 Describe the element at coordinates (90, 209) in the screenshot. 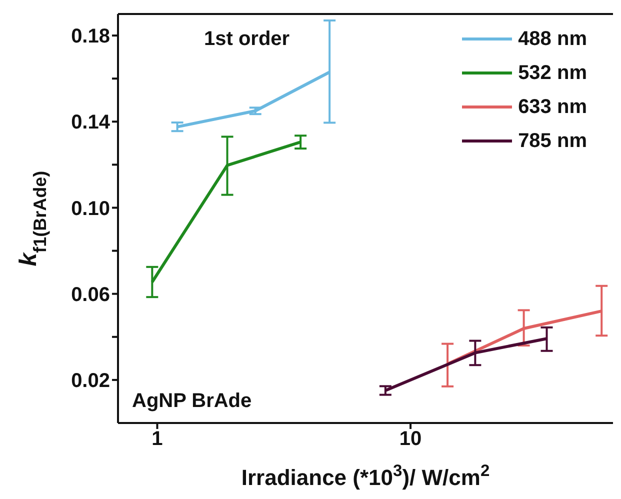

I see `y-tick-label: 0.10` at that location.